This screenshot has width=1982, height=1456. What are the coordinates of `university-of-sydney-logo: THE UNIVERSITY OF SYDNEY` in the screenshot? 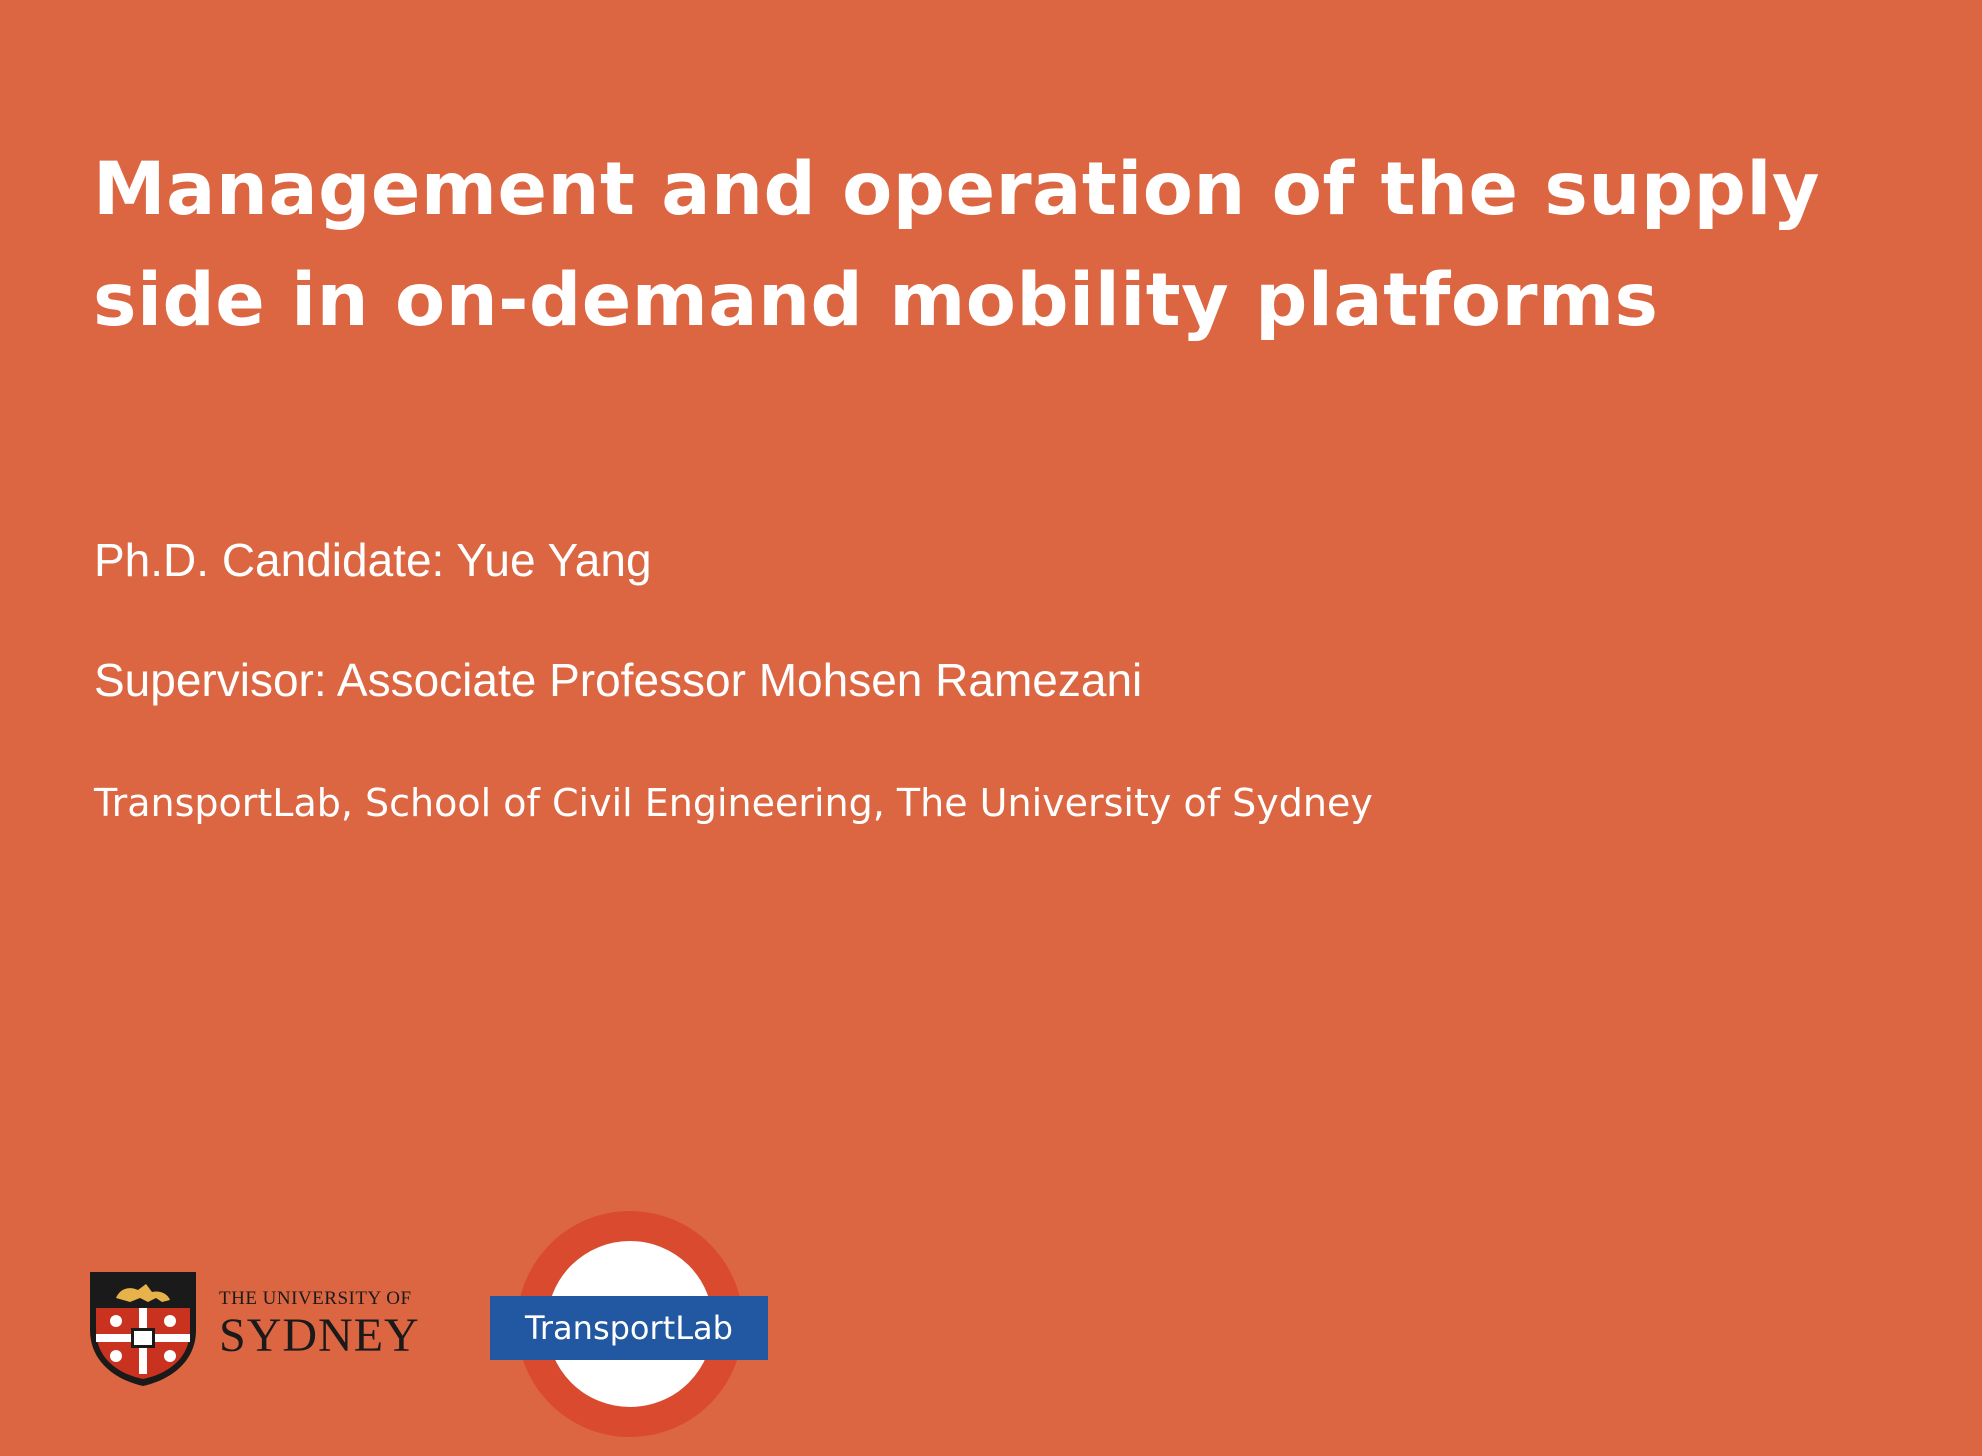 It's located at (261, 1328).